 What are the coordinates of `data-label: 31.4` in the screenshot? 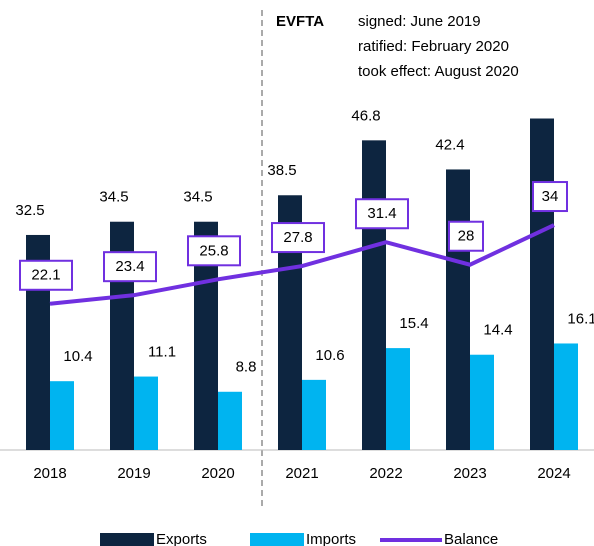 It's located at (381, 213).